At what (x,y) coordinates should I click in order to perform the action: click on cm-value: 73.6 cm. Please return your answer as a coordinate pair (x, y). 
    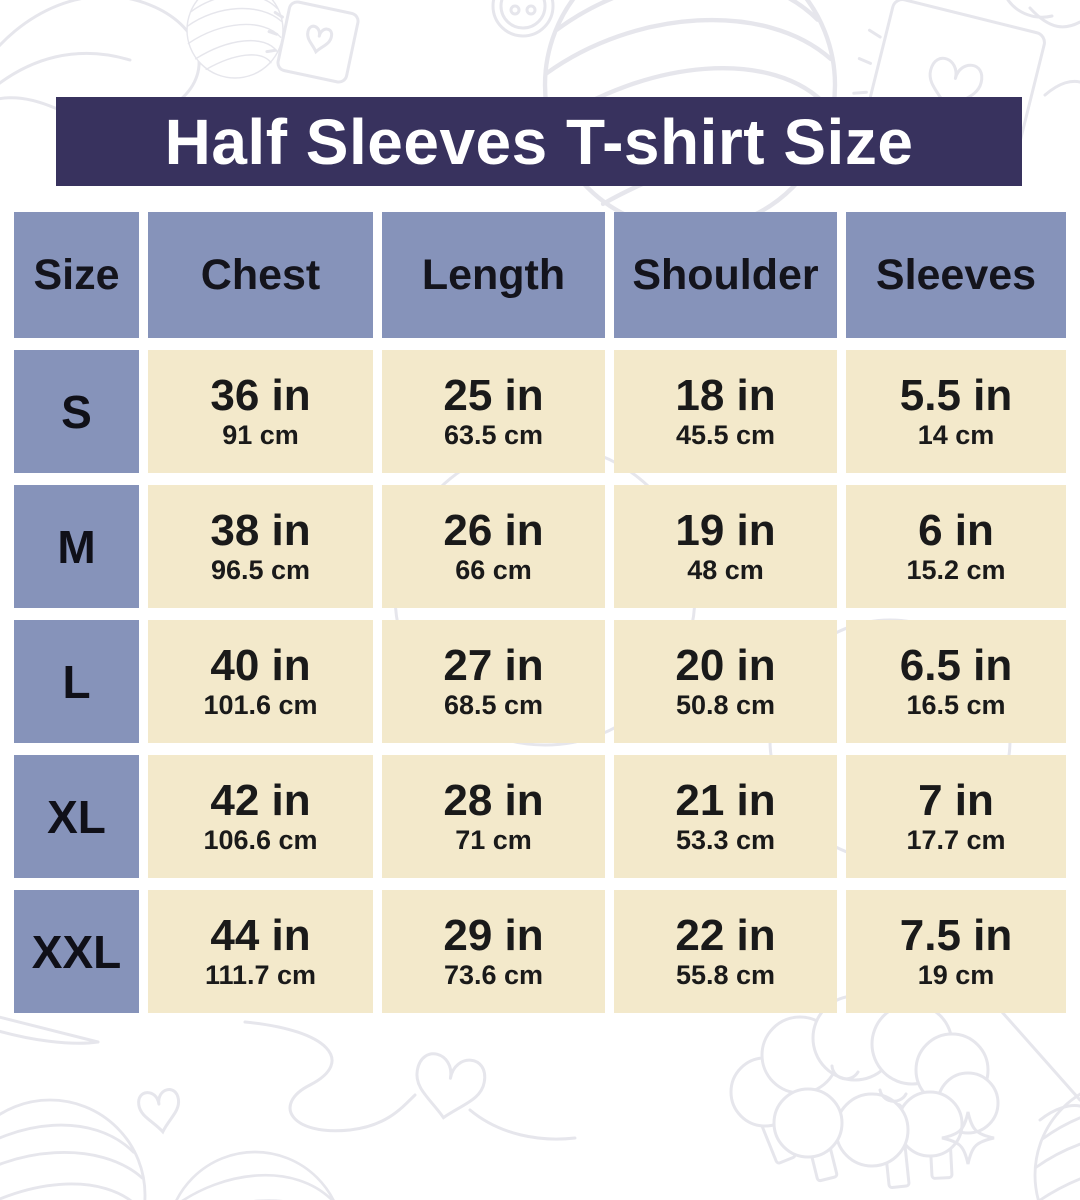
    Looking at the image, I should click on (493, 975).